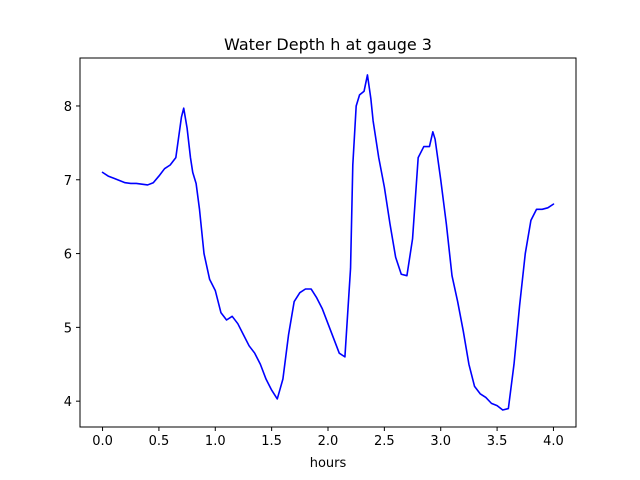 The height and width of the screenshot is (480, 640). What do you see at coordinates (68, 328) in the screenshot?
I see `y-tick-label: 5` at bounding box center [68, 328].